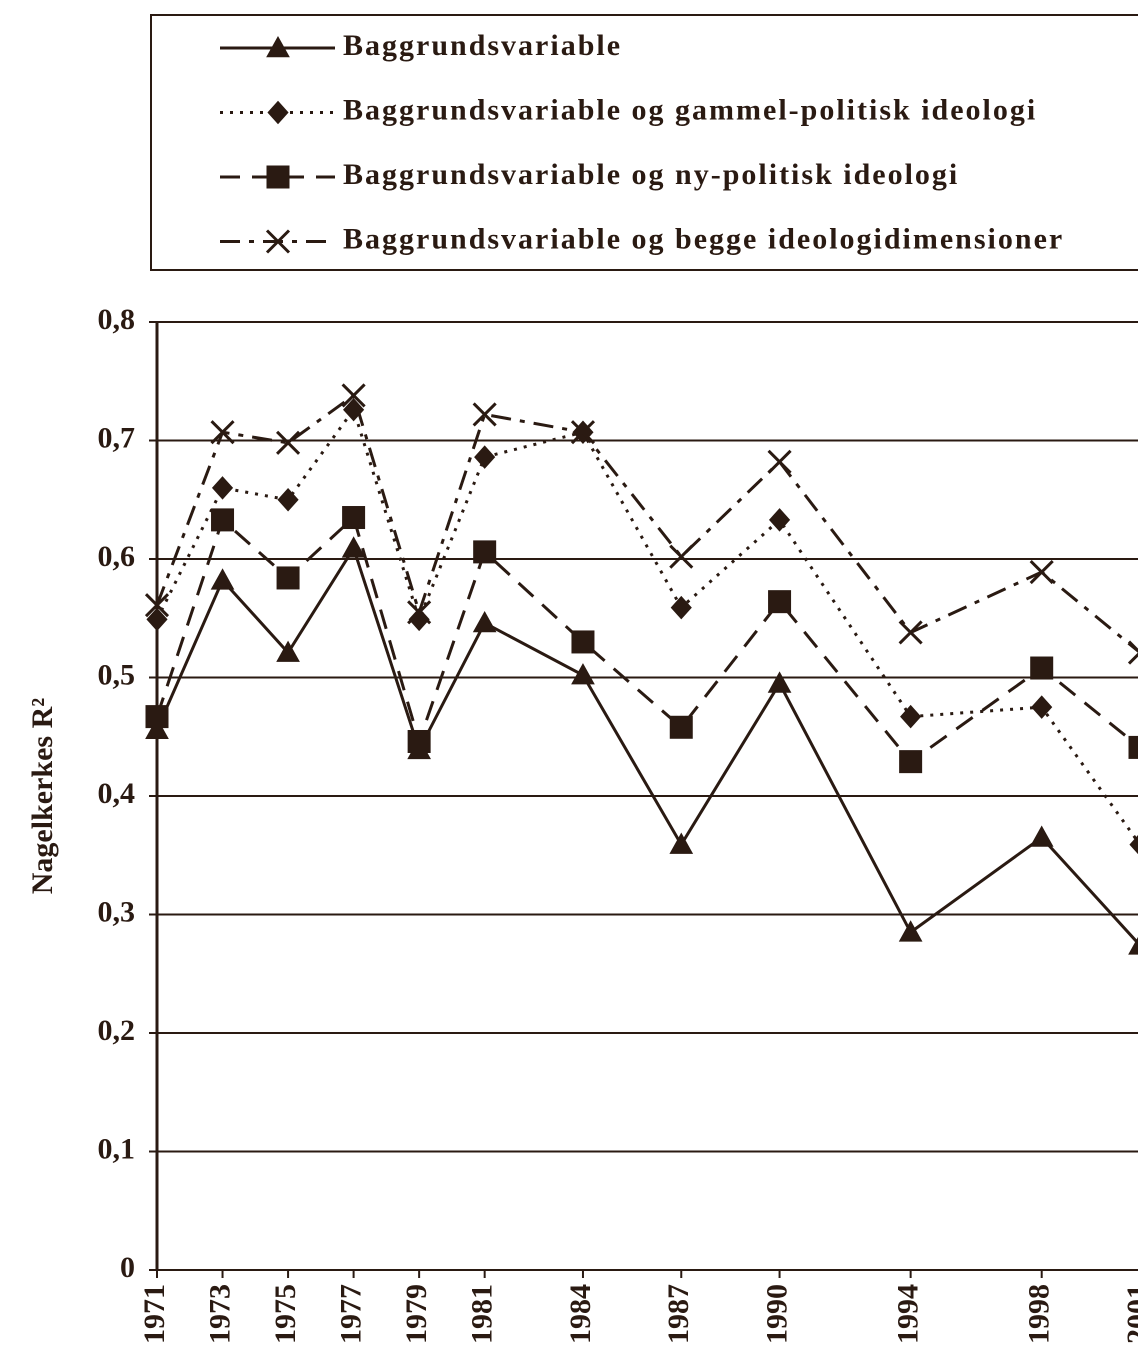 The width and height of the screenshot is (1138, 1363). Describe the element at coordinates (482, 1314) in the screenshot. I see `x-tick-label: 1981` at that location.